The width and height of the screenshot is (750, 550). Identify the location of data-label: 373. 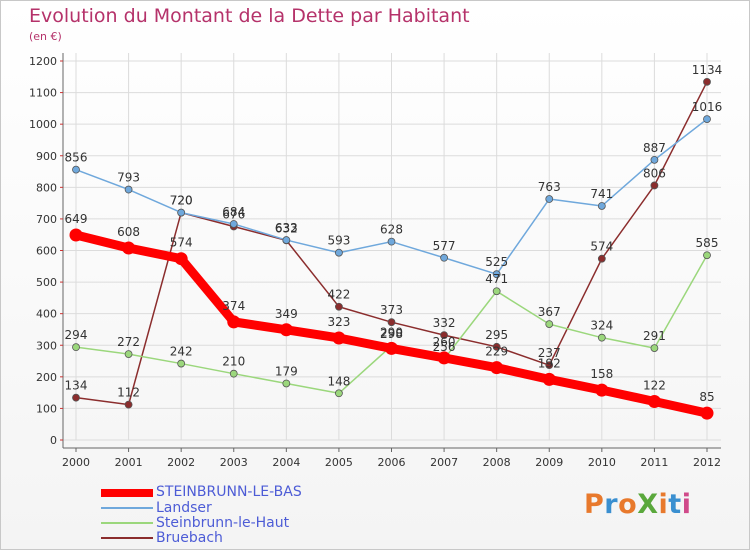
(391, 310).